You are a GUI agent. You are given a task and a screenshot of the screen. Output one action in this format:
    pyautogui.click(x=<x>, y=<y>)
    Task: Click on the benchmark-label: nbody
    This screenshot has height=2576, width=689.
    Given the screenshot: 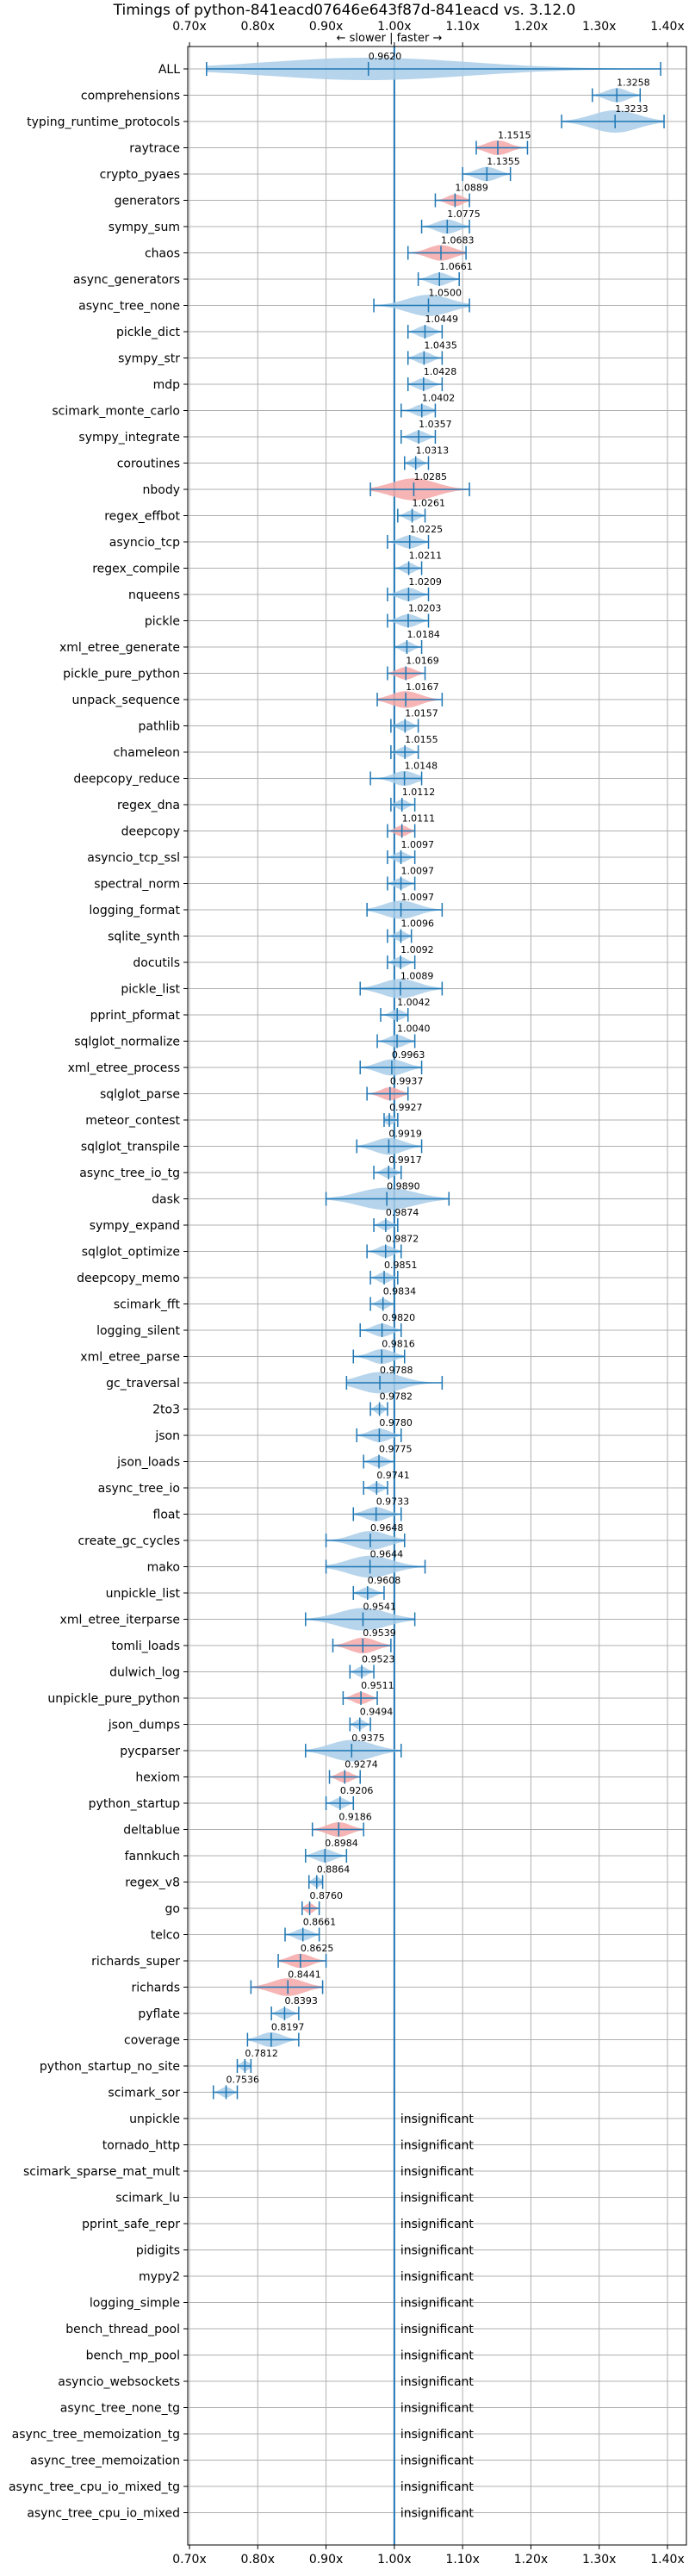 What is the action you would take?
    pyautogui.click(x=162, y=490)
    